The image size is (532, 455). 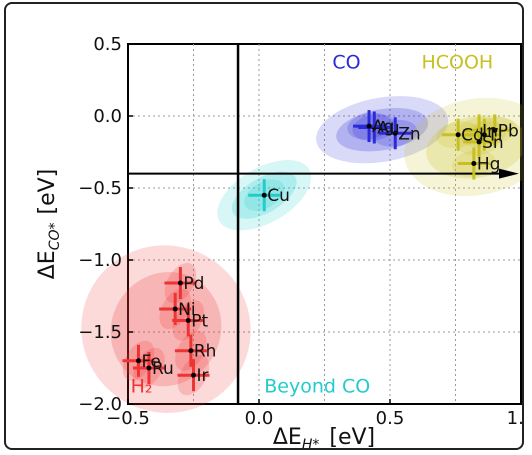 What do you see at coordinates (278, 196) in the screenshot?
I see `point-label-cu: Cu` at bounding box center [278, 196].